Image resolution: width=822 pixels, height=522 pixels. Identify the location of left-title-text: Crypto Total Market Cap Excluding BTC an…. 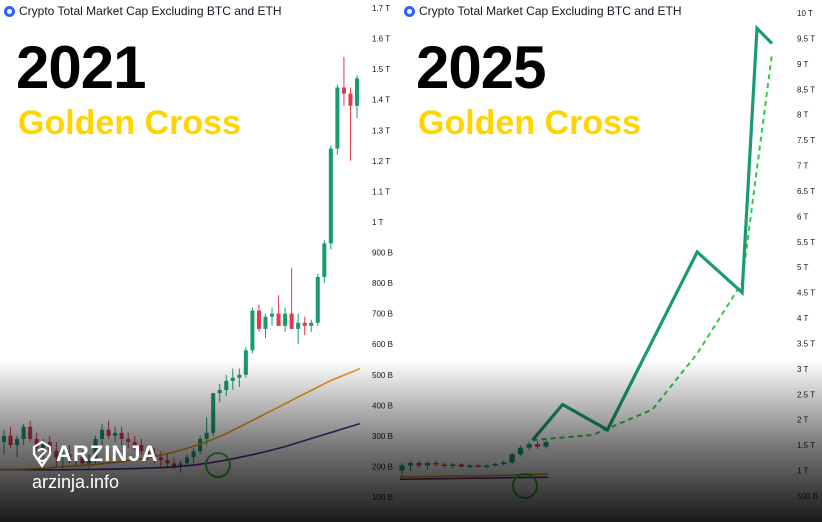
(150, 11).